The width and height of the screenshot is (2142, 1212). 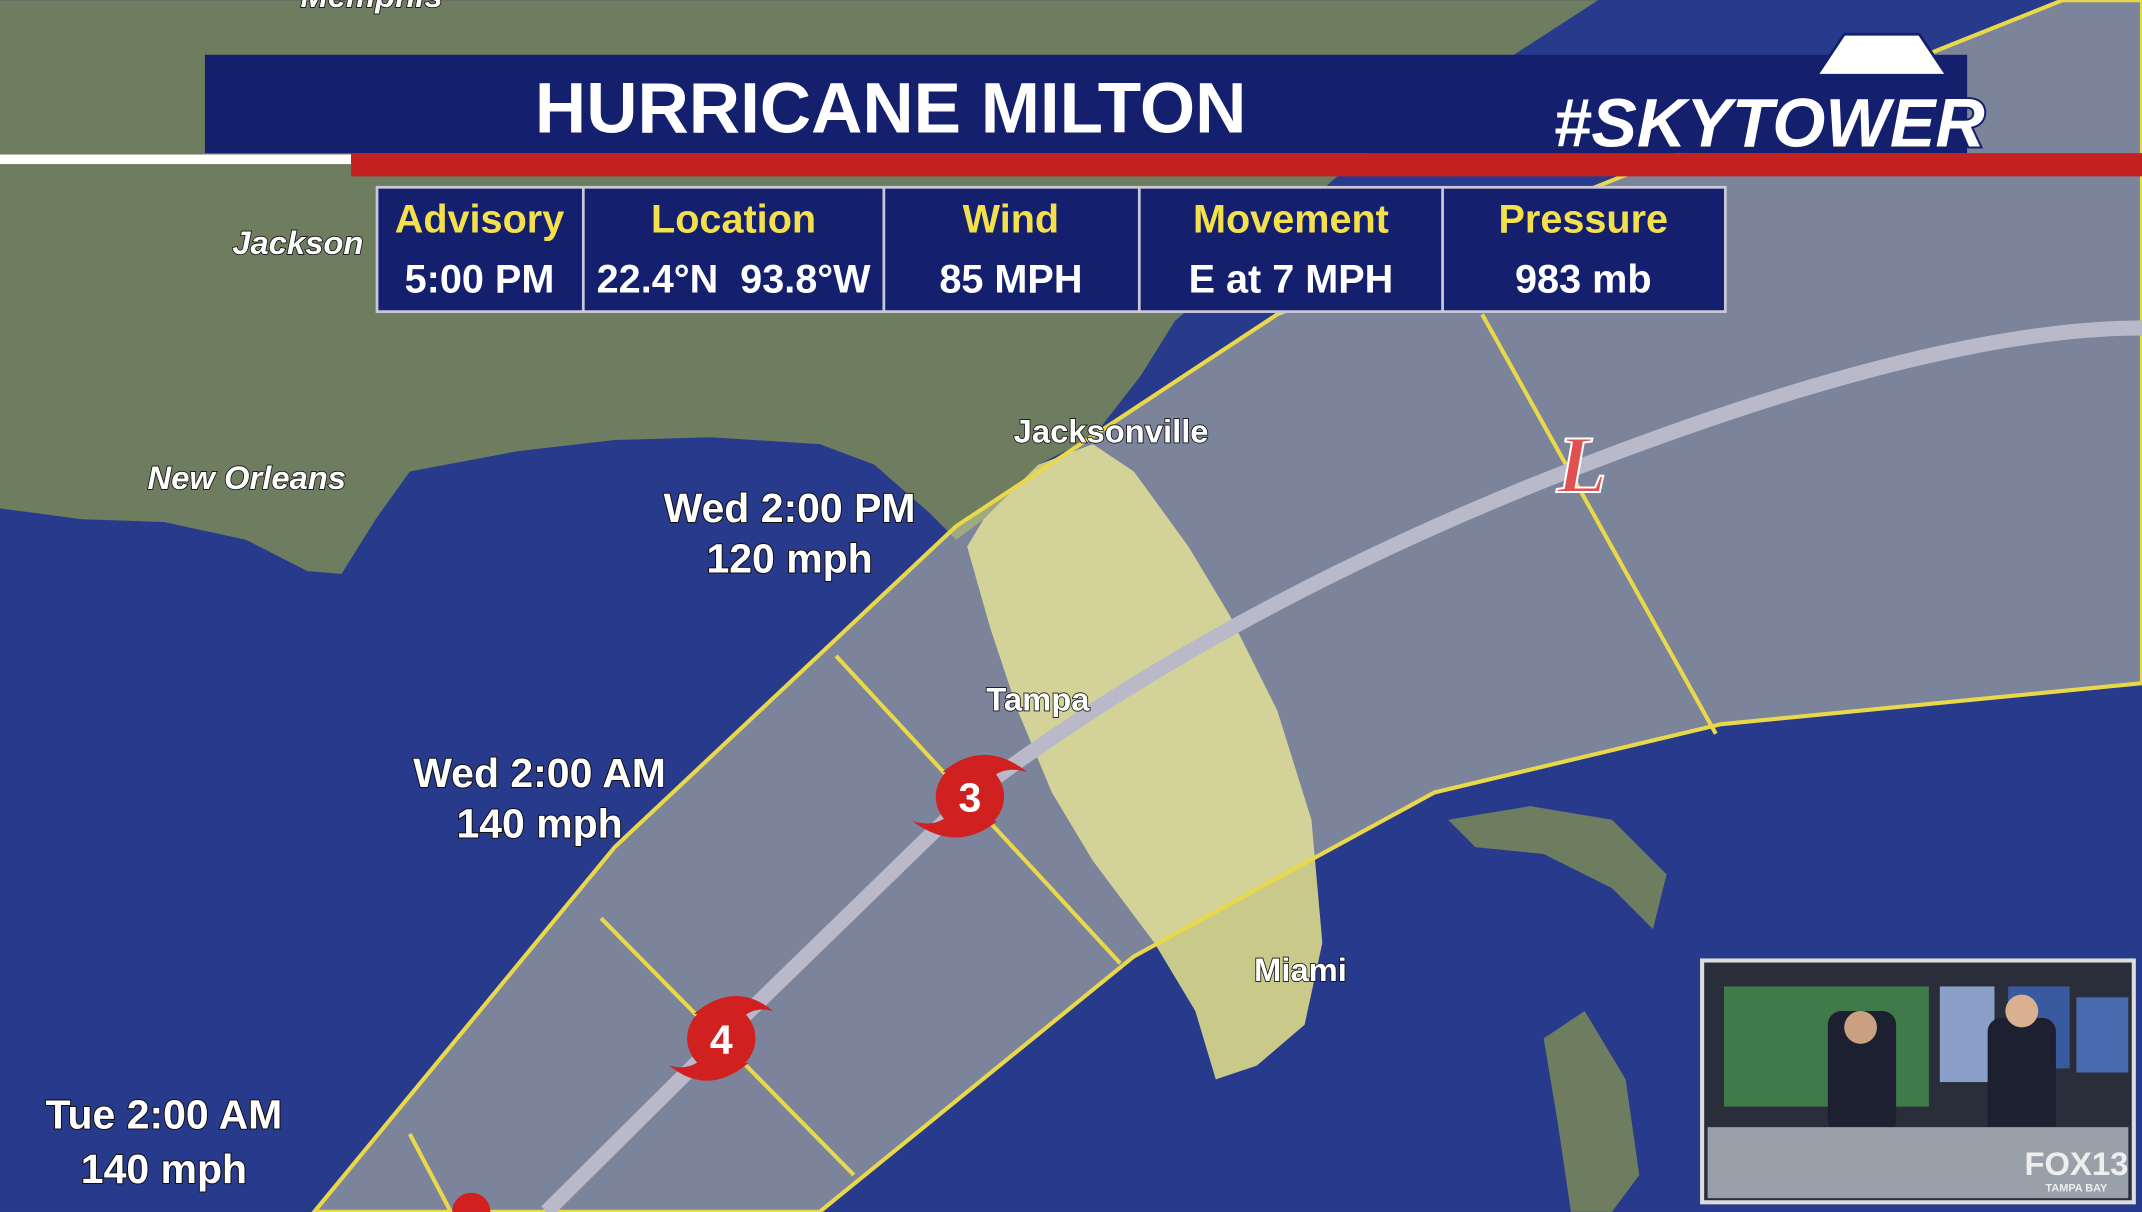 I want to click on forecast-time: Tue 2:00 AM, so click(x=164, y=1115).